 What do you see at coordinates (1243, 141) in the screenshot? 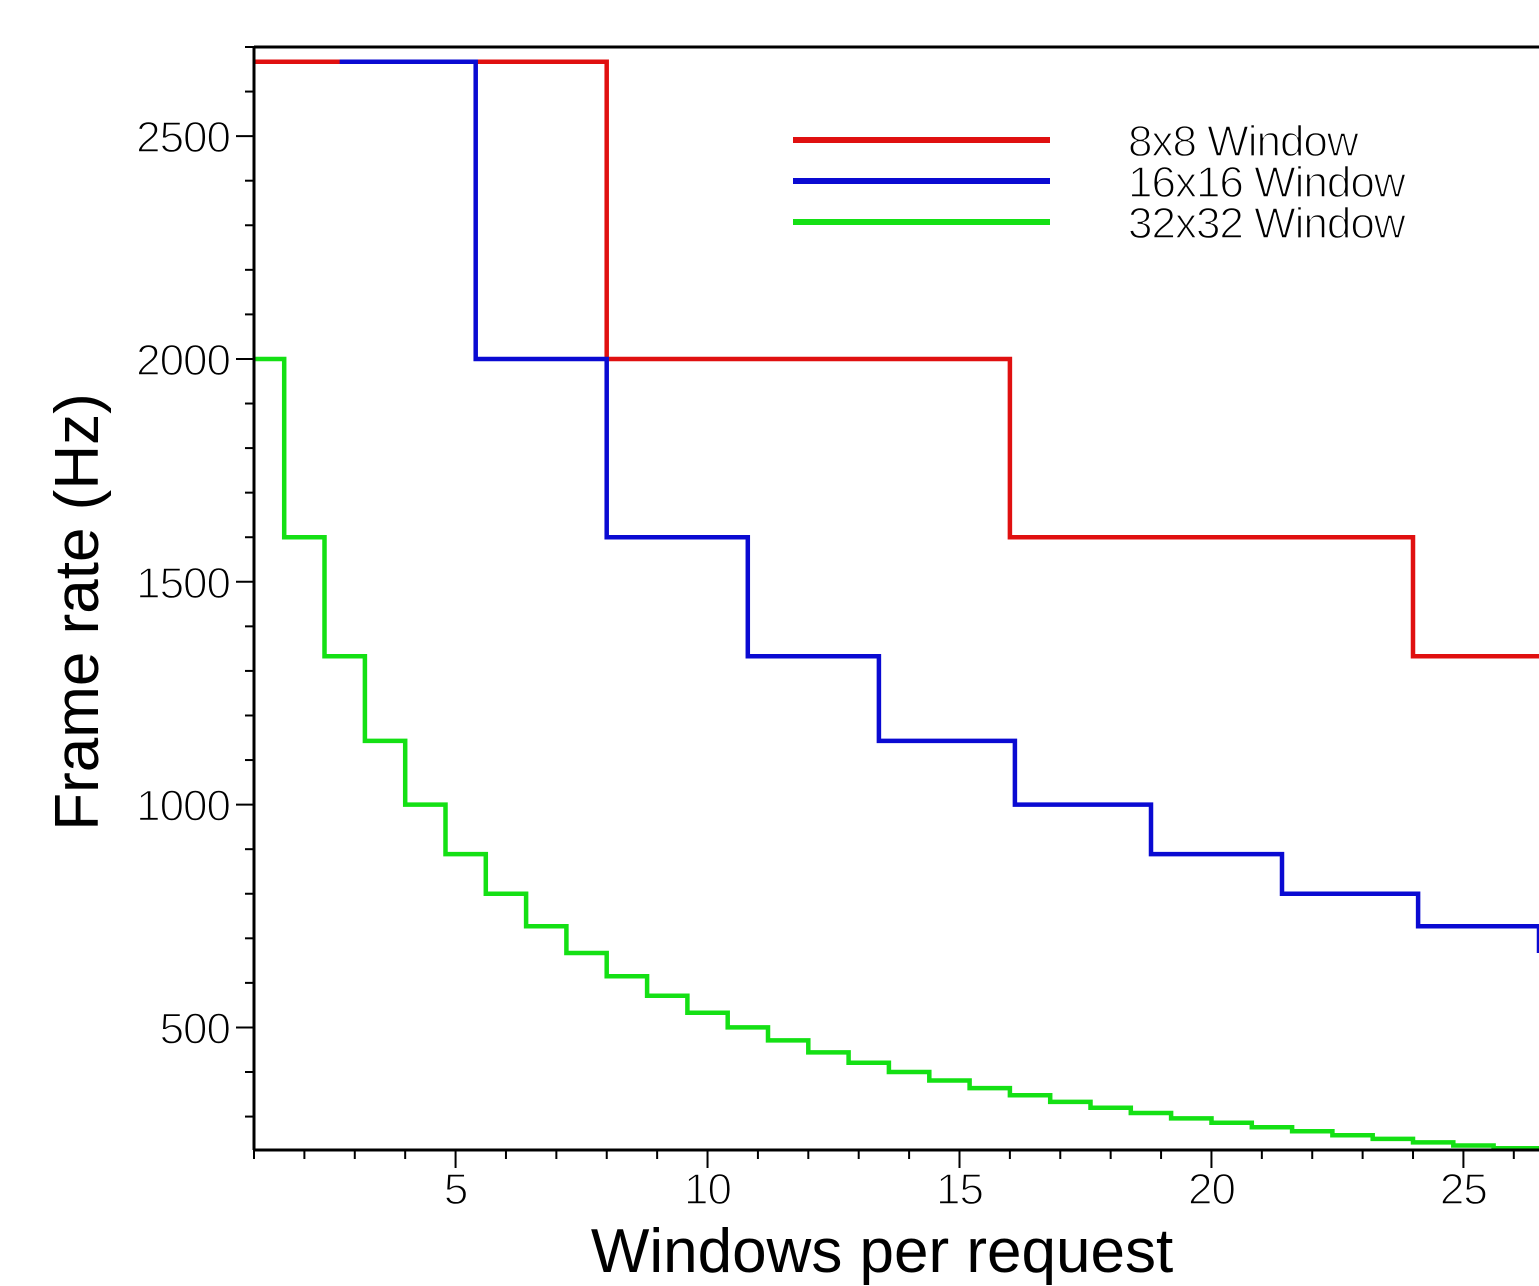
I see `legend-label-1: 8x8 Window` at bounding box center [1243, 141].